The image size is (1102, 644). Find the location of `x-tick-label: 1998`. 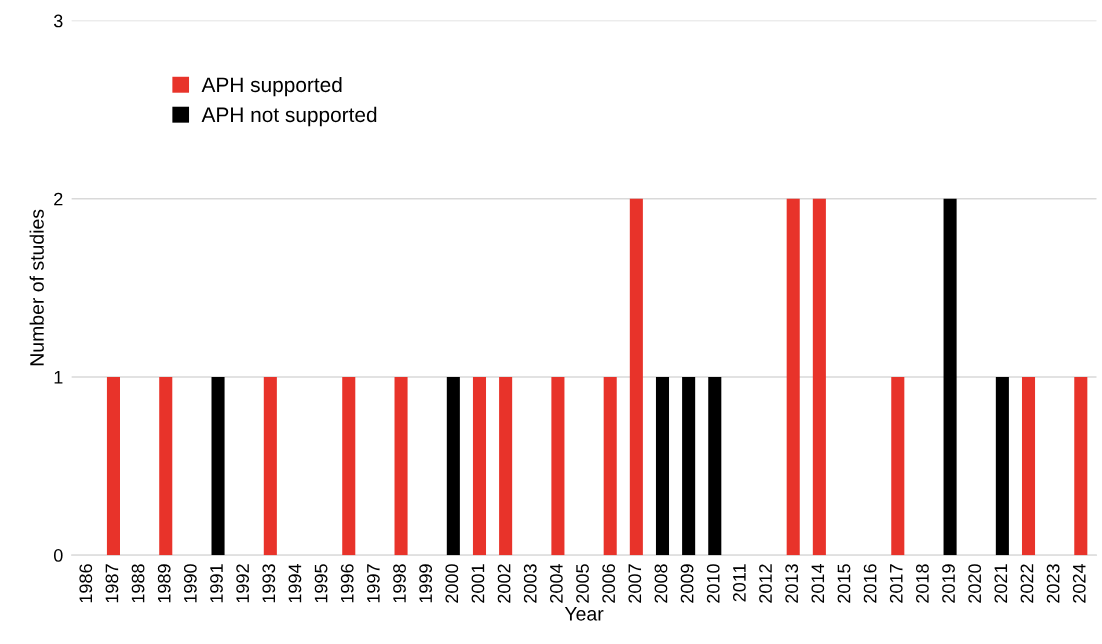

x-tick-label: 1998 is located at coordinates (399, 583).